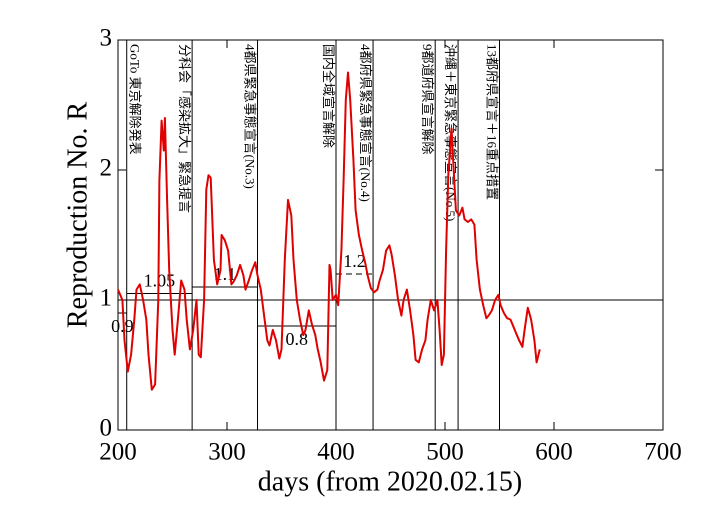 The width and height of the screenshot is (703, 509). What do you see at coordinates (390, 481) in the screenshot?
I see `x-axis-label: days (from 2020.02.15)` at bounding box center [390, 481].